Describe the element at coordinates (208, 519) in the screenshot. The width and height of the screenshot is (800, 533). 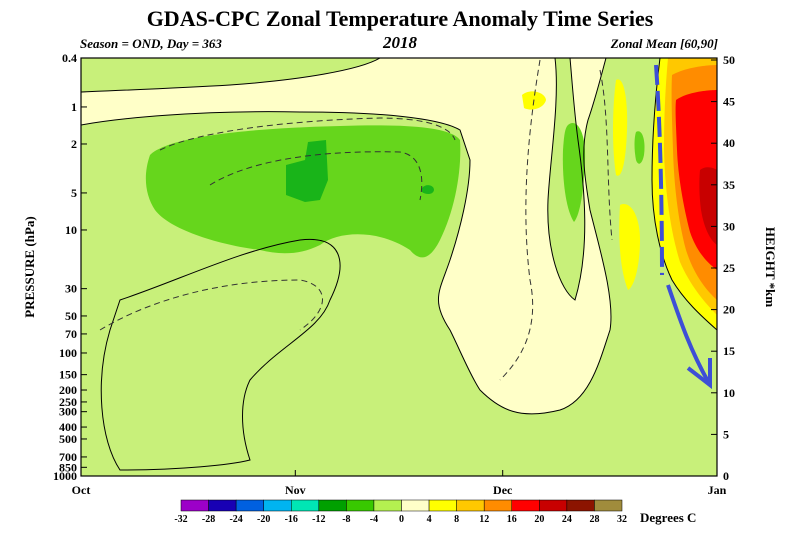
I see `colorbar-tick-label: -28` at that location.